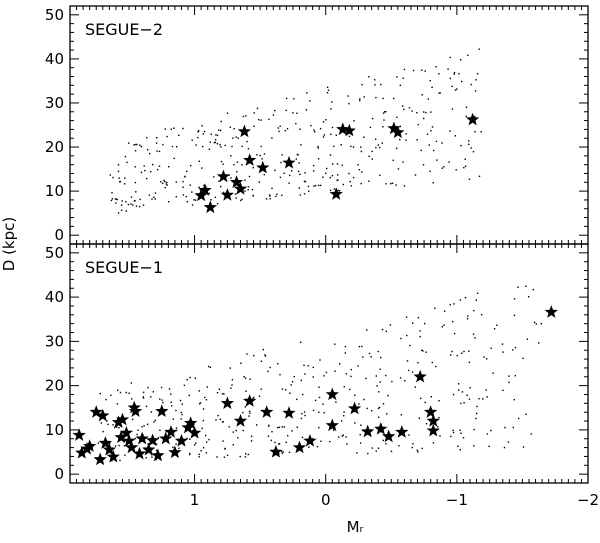  Describe the element at coordinates (54, 147) in the screenshot. I see `y-tick-label: 20` at that location.